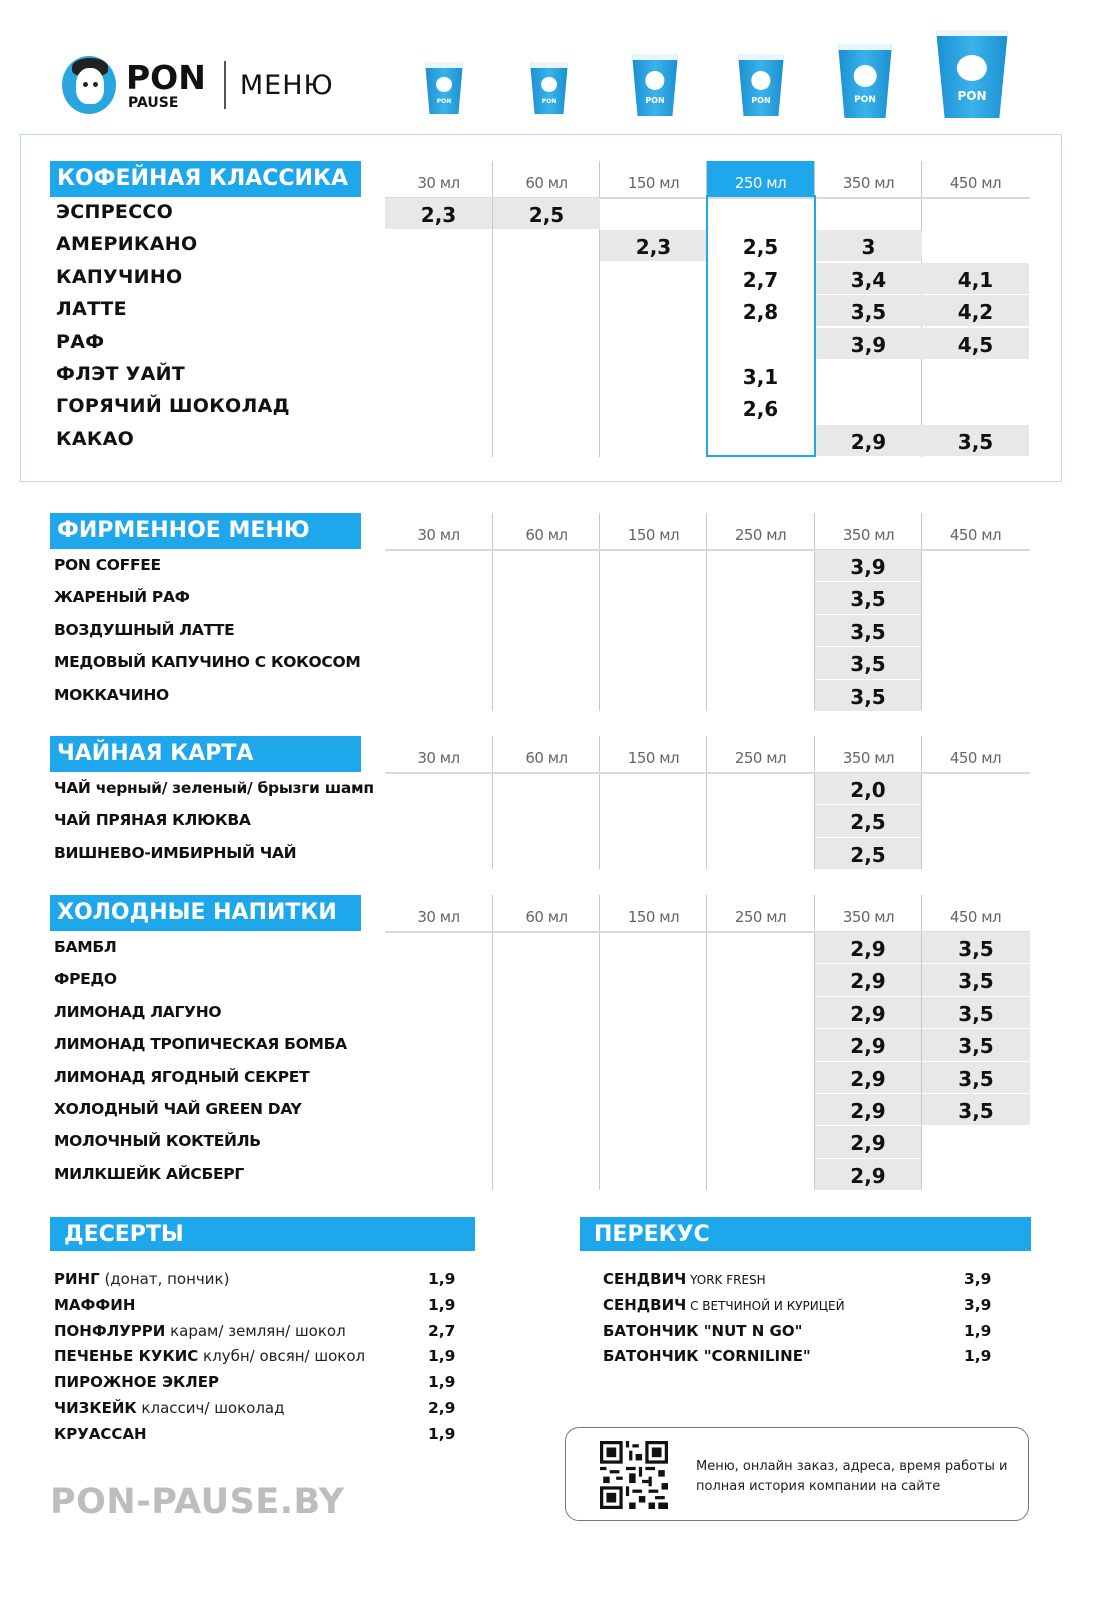 This screenshot has width=1114, height=1624. What do you see at coordinates (442, 1408) in the screenshot?
I see `dessert-price: 2,9` at bounding box center [442, 1408].